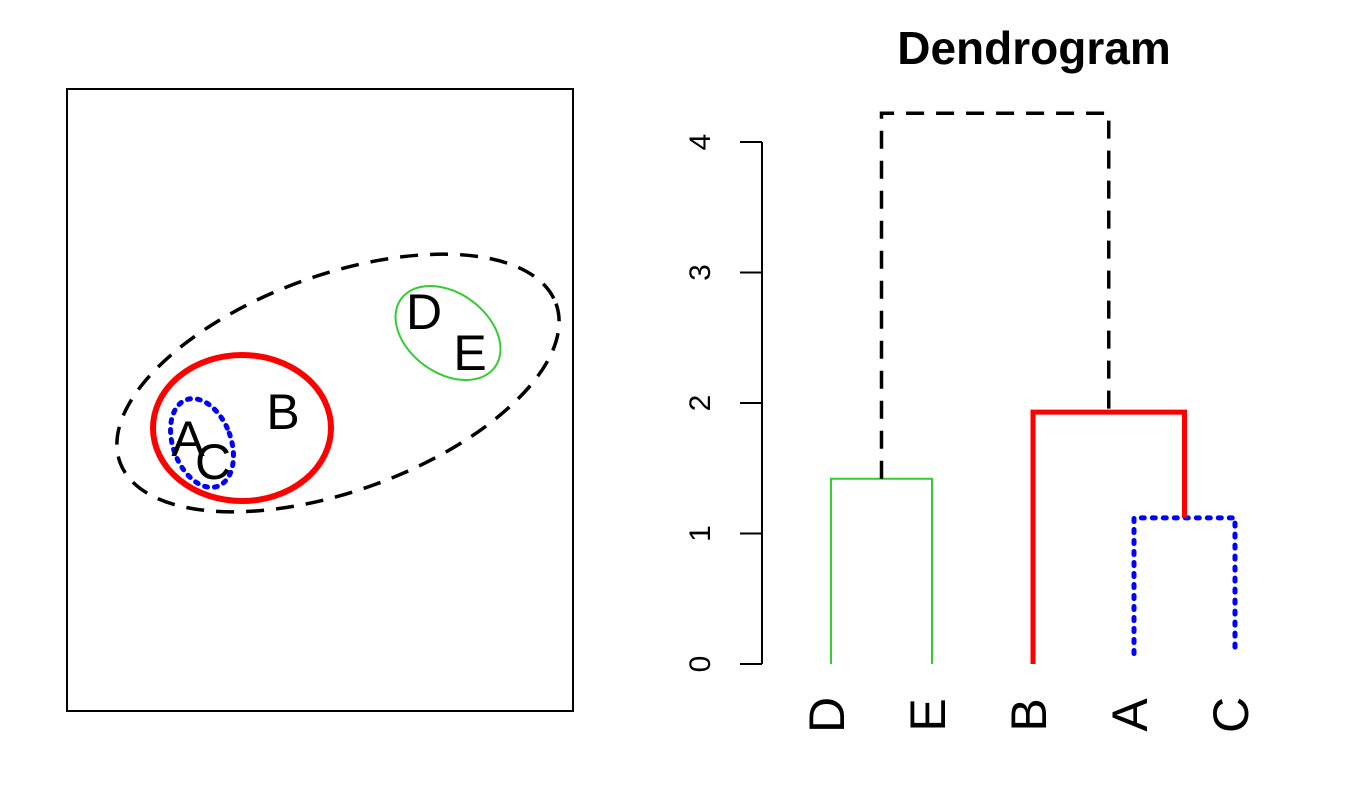 The image size is (1354, 802). What do you see at coordinates (928, 714) in the screenshot?
I see `leaf-label-e: E` at bounding box center [928, 714].